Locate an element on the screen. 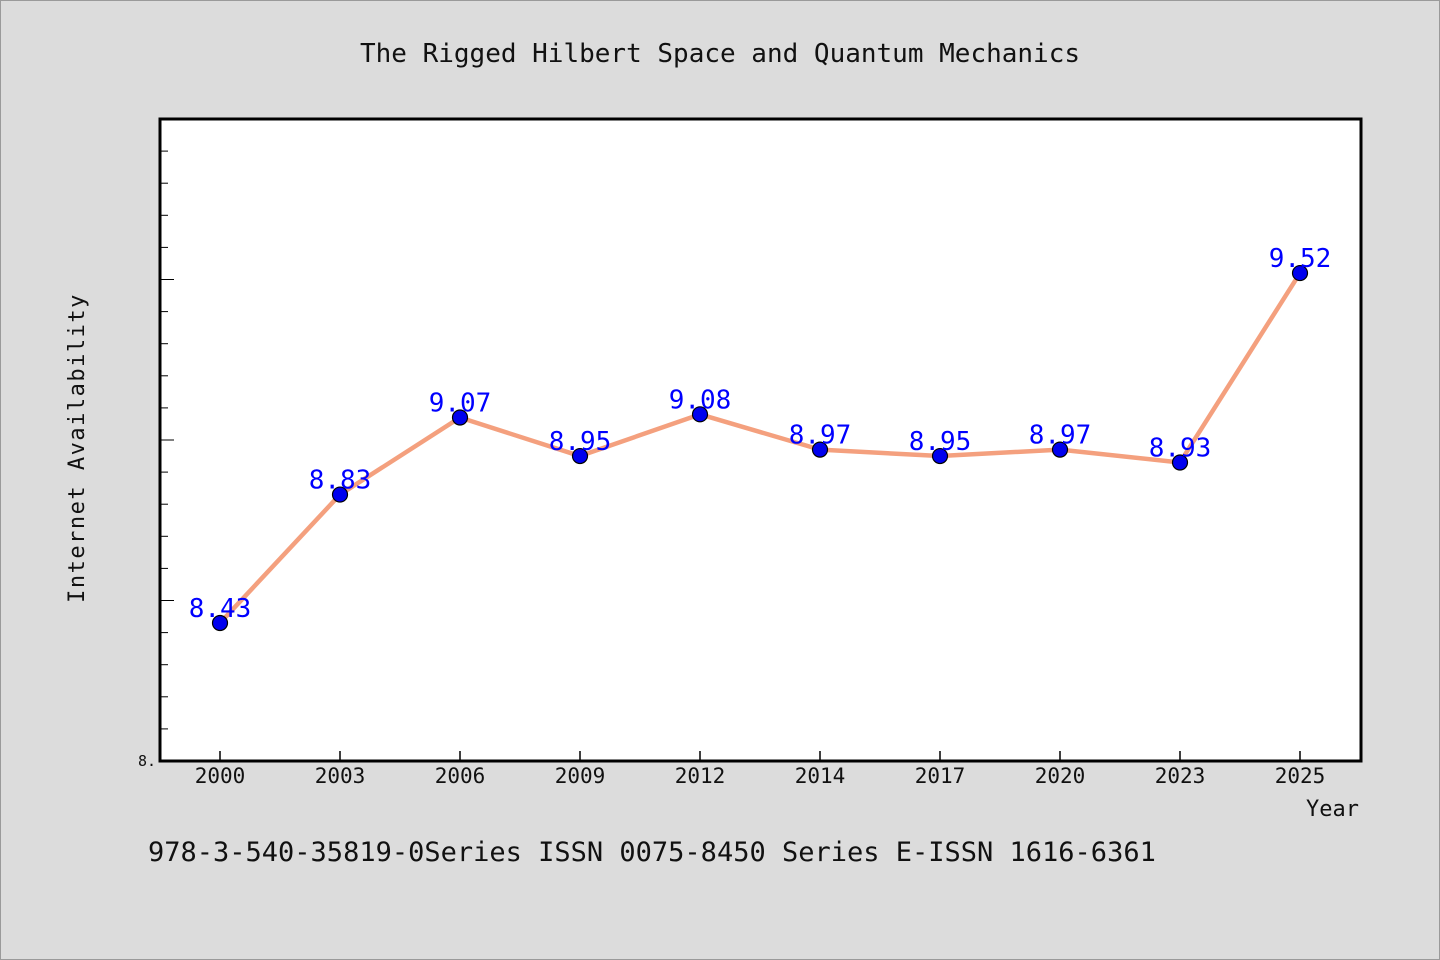  x-axis-tick-labels: 2000 2003 2006 2009 2012 2014 2017 2020 2023 2025 is located at coordinates (760, 776).